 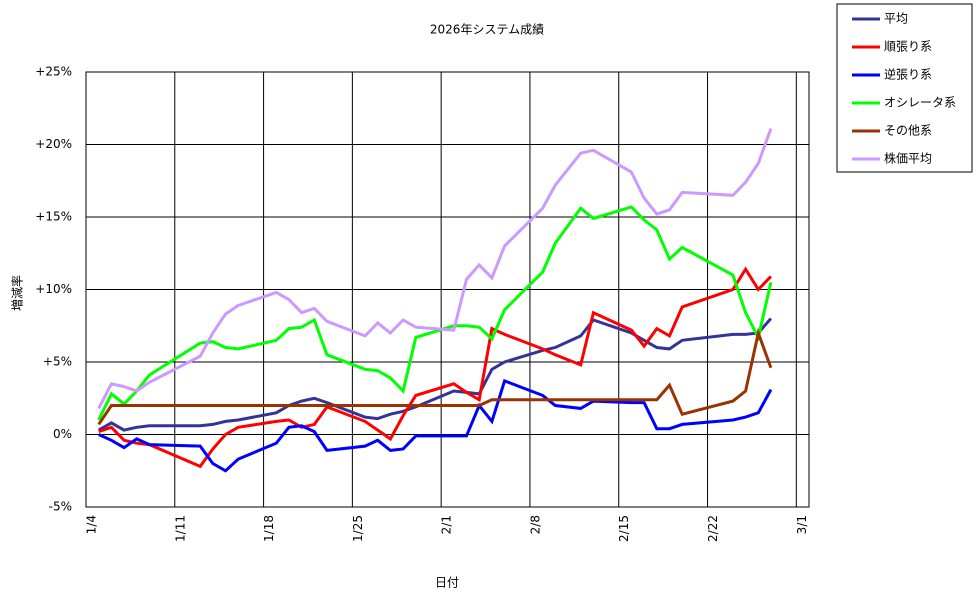 What do you see at coordinates (487, 30) in the screenshot?
I see `chart-title: 2026年システム成績` at bounding box center [487, 30].